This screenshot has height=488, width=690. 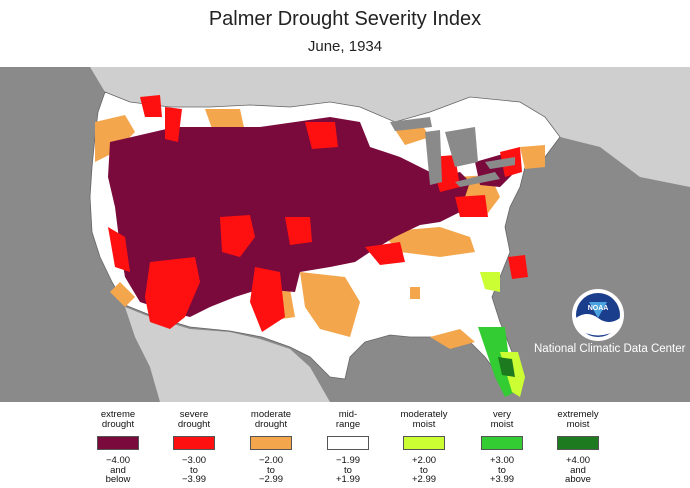 I want to click on legend-label-line: moderately, so click(x=424, y=414).